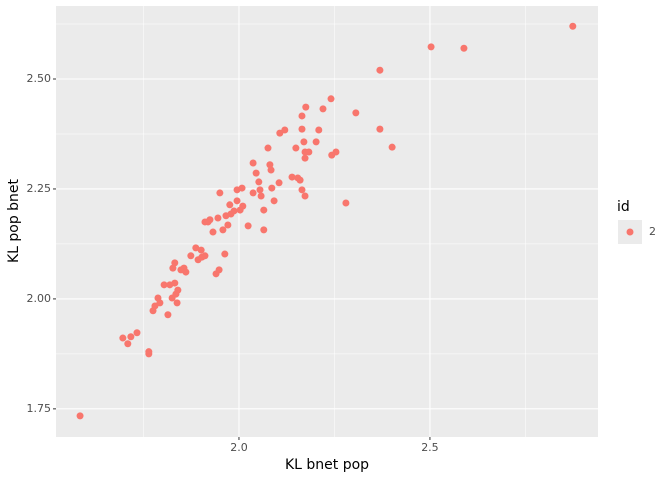 The height and width of the screenshot is (480, 672). I want to click on y-tick-label: 2.25, so click(39, 188).